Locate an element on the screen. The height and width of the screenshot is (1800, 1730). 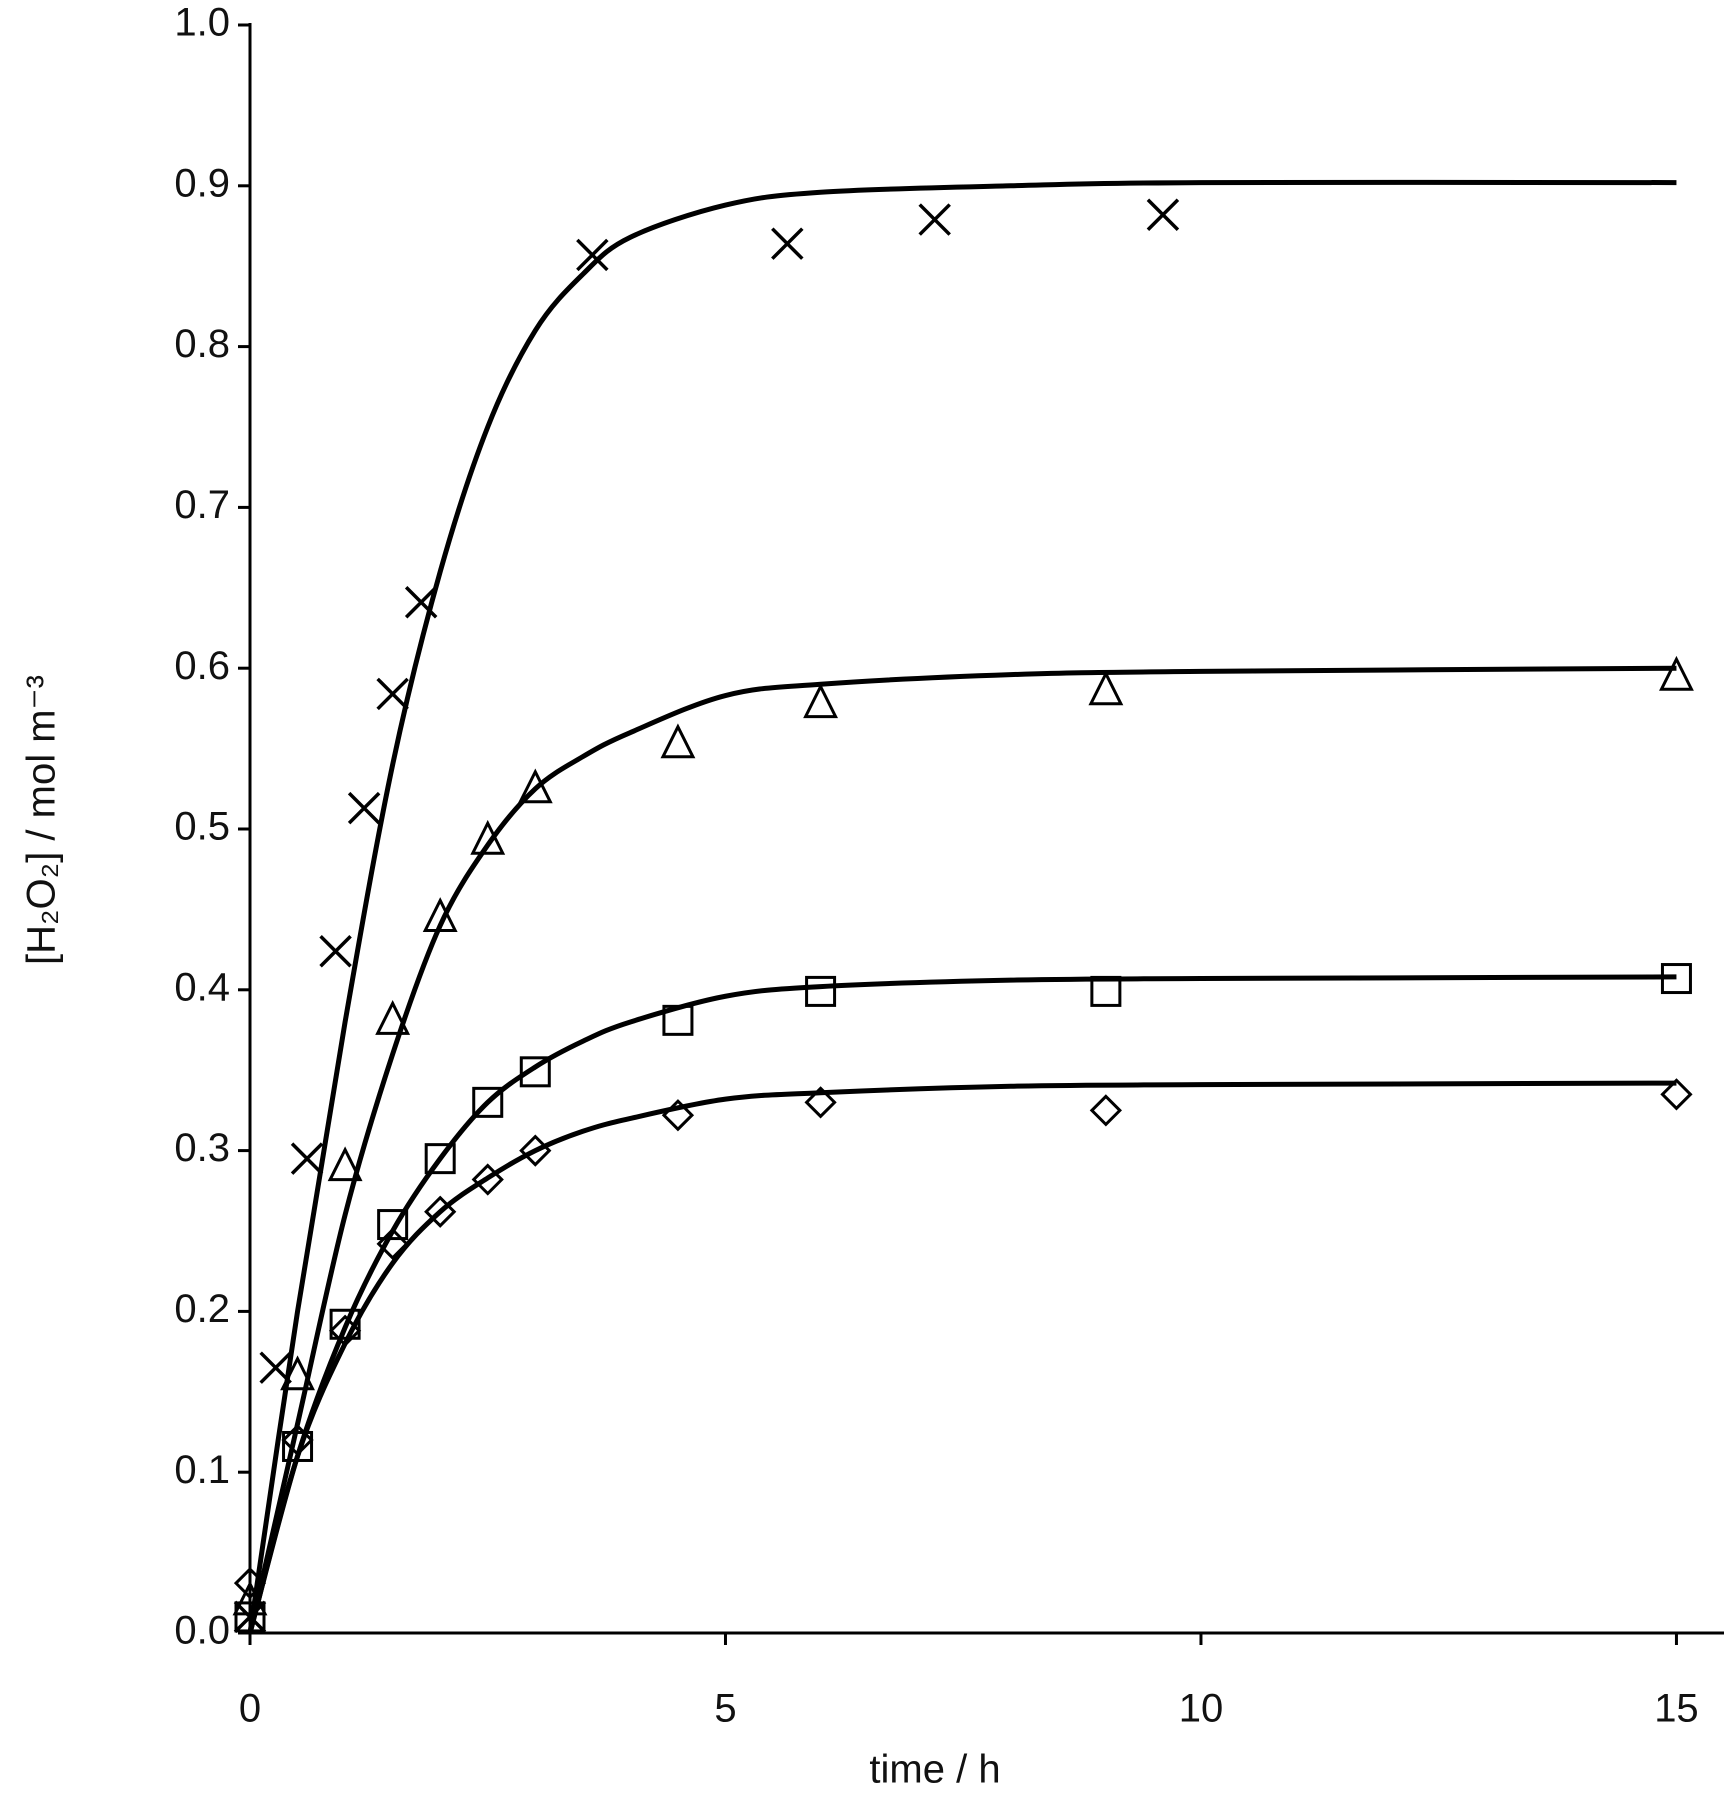
x-tick-label: 10 is located at coordinates (1201, 1709).